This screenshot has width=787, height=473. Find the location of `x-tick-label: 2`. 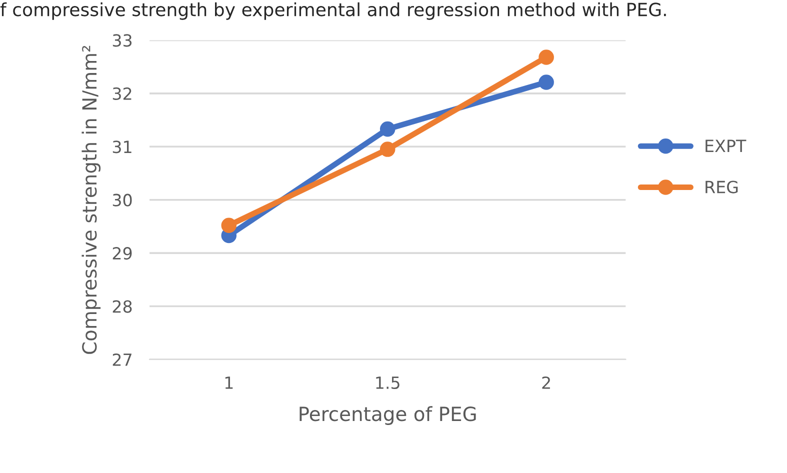

x-tick-label: 2 is located at coordinates (546, 382).